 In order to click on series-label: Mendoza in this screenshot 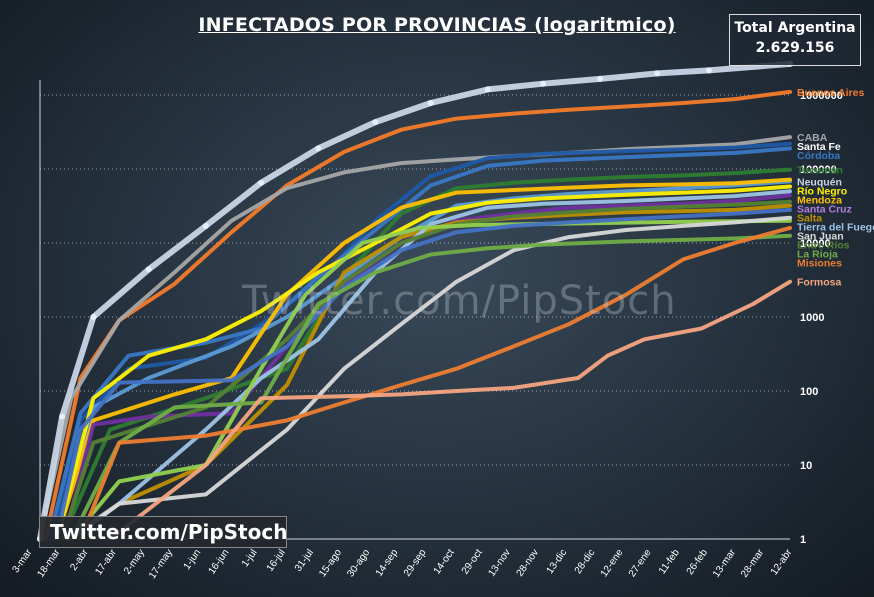, I will do `click(819, 200)`.